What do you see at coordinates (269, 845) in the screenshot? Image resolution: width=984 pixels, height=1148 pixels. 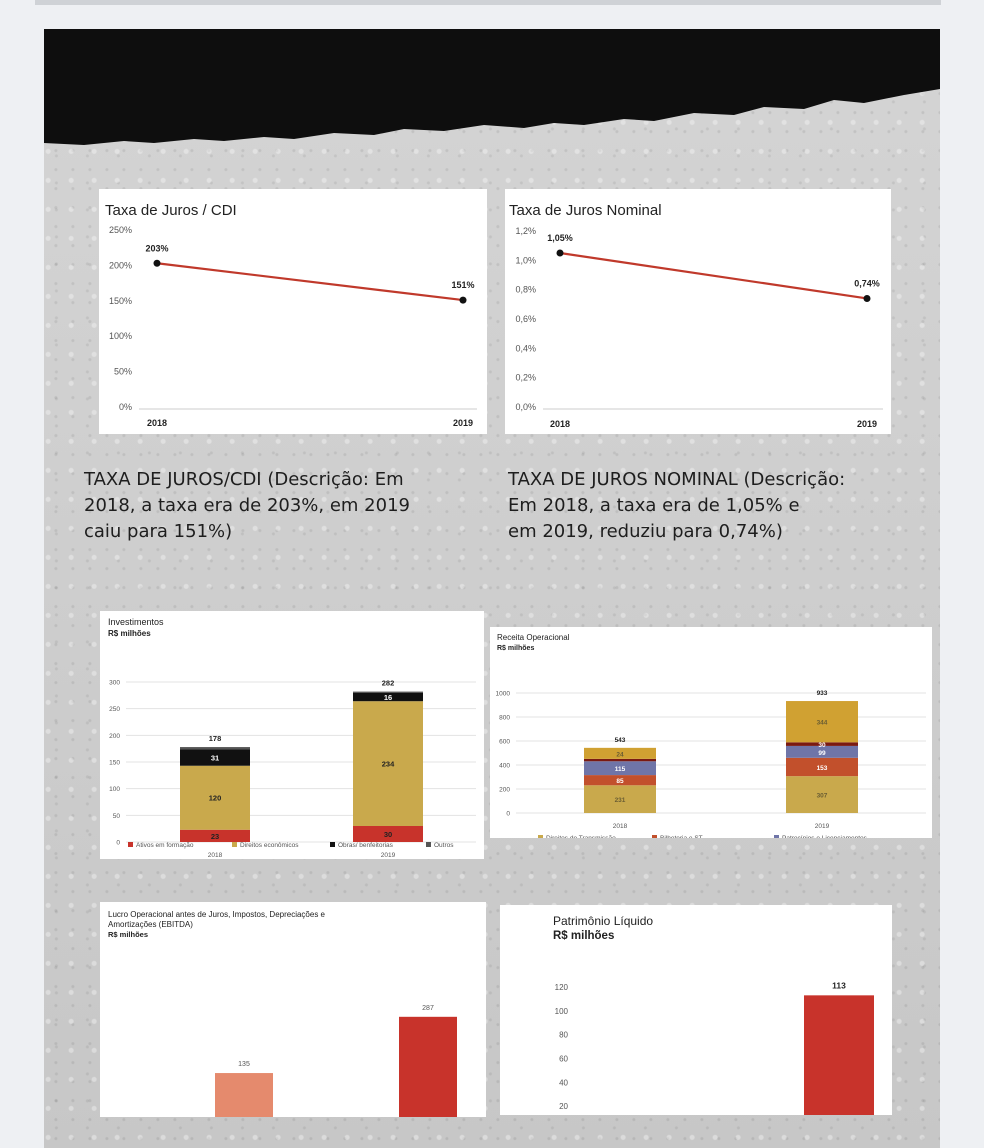 I see `legend-label: Direitos econômicos` at bounding box center [269, 845].